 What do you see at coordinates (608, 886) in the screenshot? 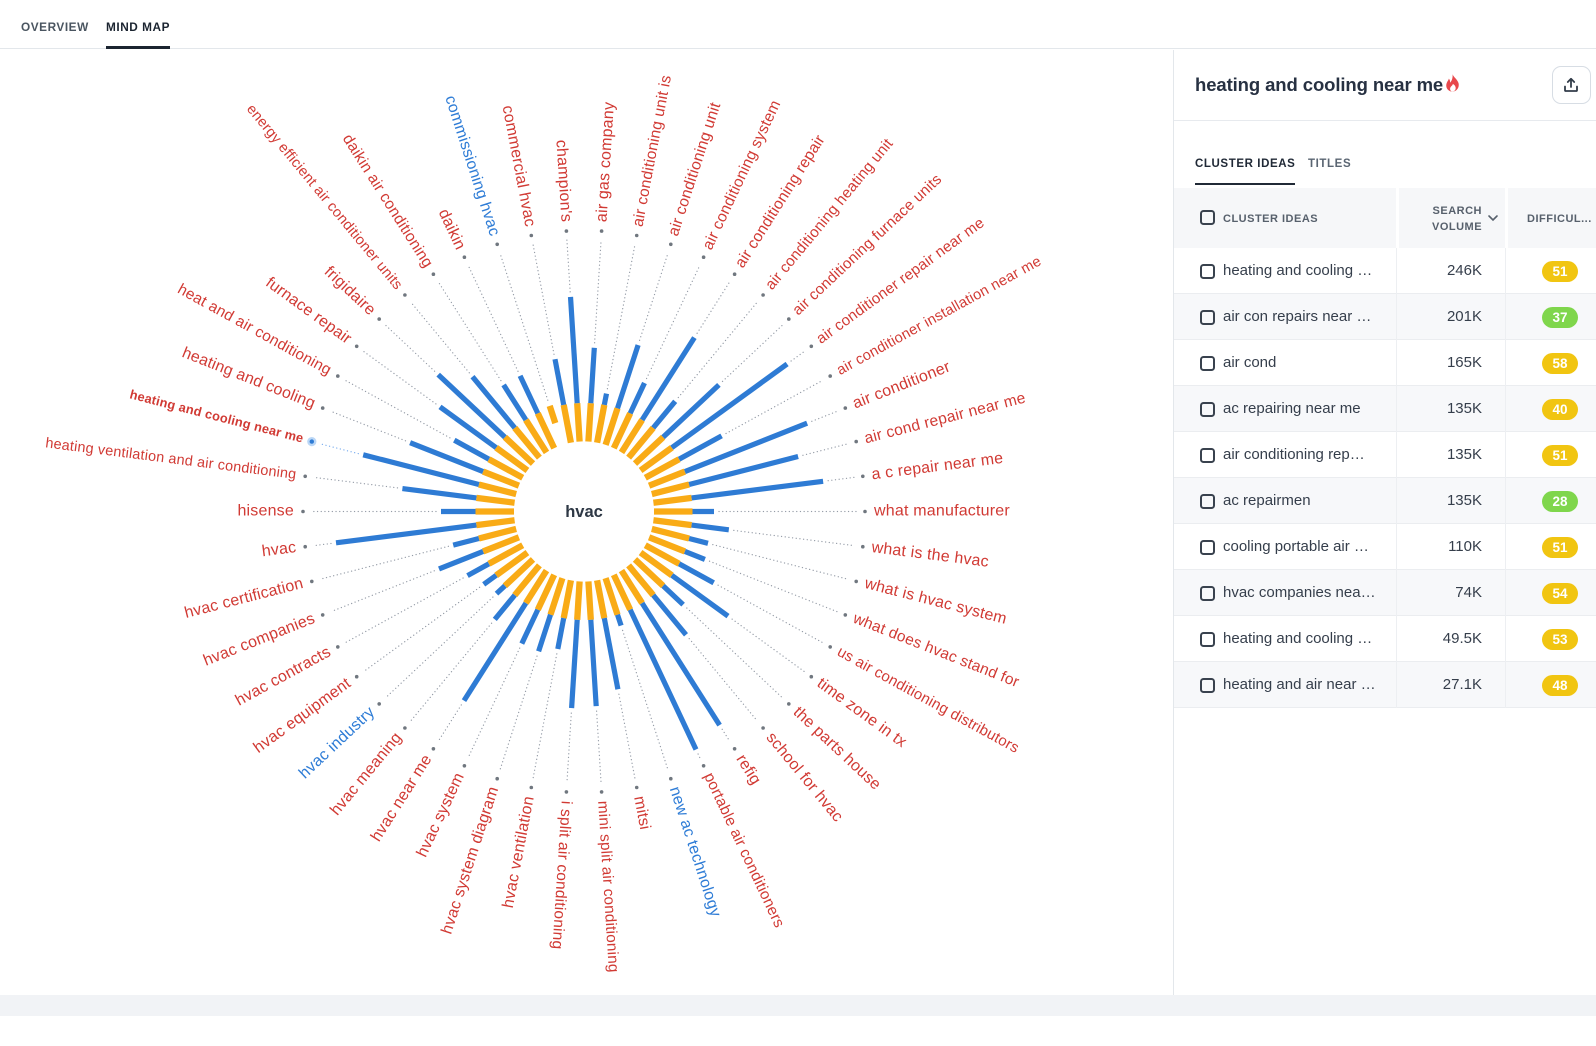
I see `svg-text: mini split air conditioning` at bounding box center [608, 886].